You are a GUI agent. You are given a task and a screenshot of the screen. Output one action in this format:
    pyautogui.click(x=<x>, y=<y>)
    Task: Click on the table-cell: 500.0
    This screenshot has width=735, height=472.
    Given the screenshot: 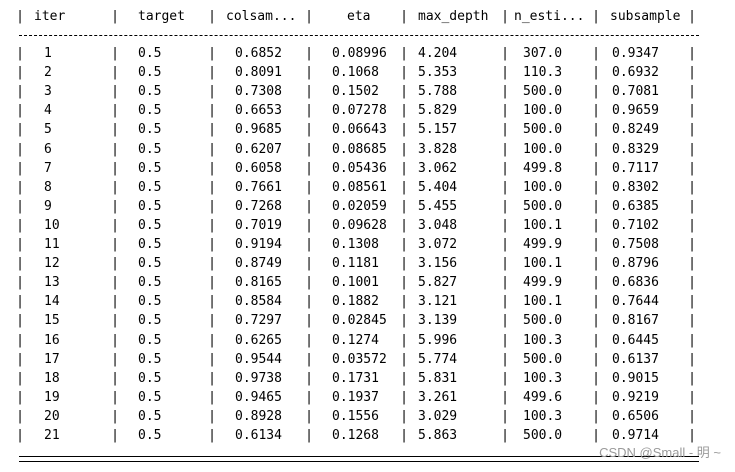 What is the action you would take?
    pyautogui.click(x=543, y=359)
    